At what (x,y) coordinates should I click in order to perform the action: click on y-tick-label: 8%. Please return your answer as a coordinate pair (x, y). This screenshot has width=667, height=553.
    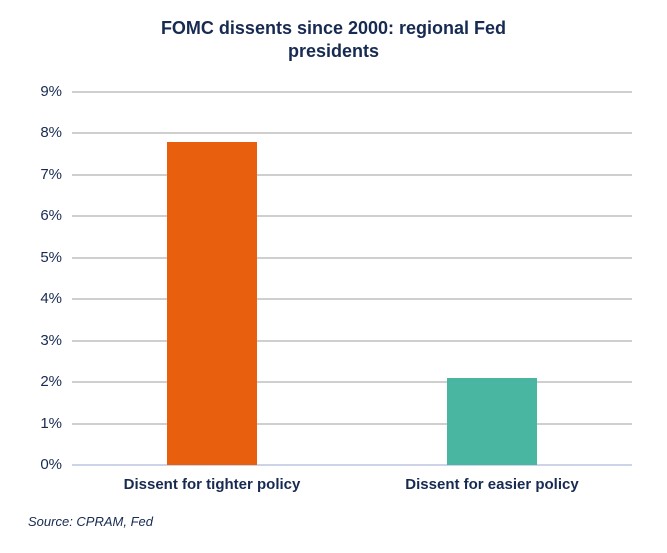
    Looking at the image, I should click on (51, 133).